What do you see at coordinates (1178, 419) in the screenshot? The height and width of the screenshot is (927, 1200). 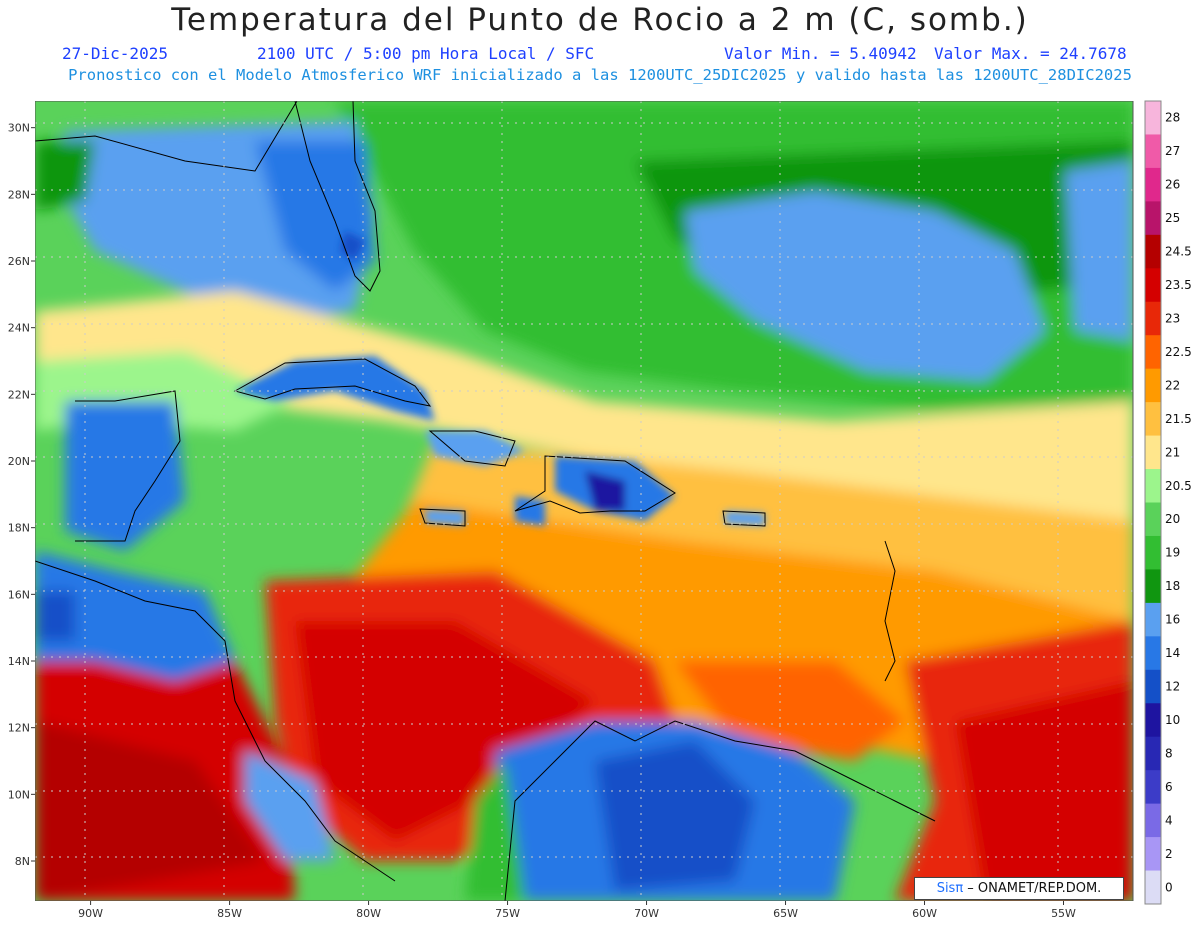 I see `colorbar-label: 21.5` at bounding box center [1178, 419].